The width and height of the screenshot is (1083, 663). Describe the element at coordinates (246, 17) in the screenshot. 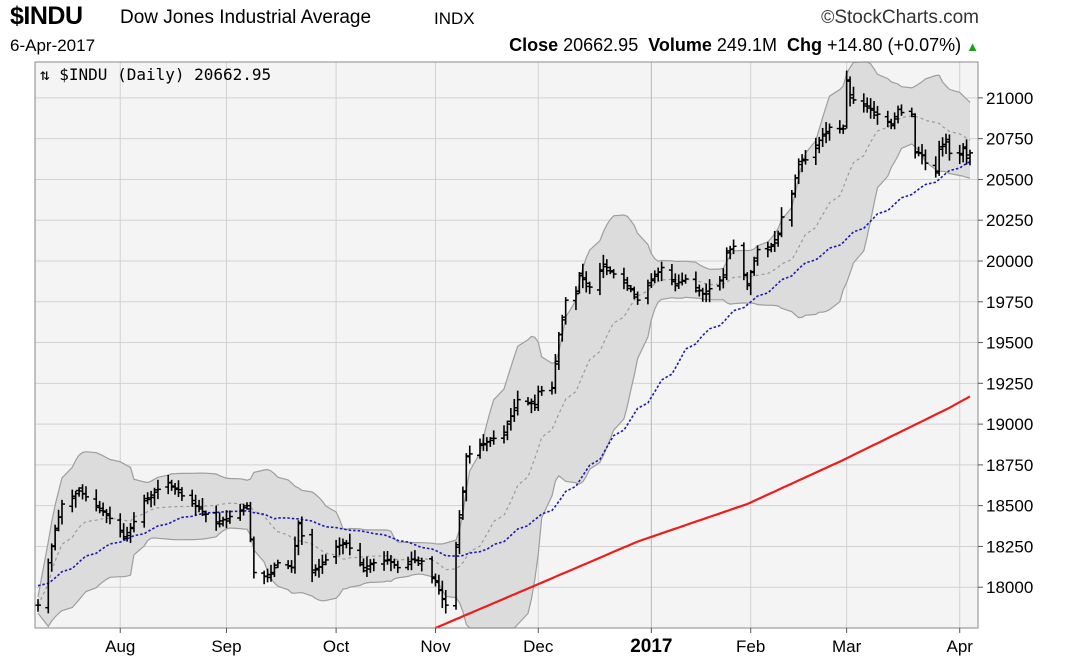

I see `instrument-name: Dow Jones Industrial Average` at that location.